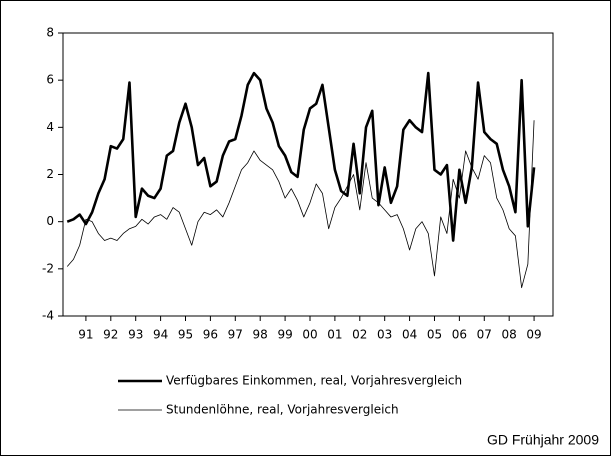  I want to click on x-tick-label: 04, so click(409, 335).